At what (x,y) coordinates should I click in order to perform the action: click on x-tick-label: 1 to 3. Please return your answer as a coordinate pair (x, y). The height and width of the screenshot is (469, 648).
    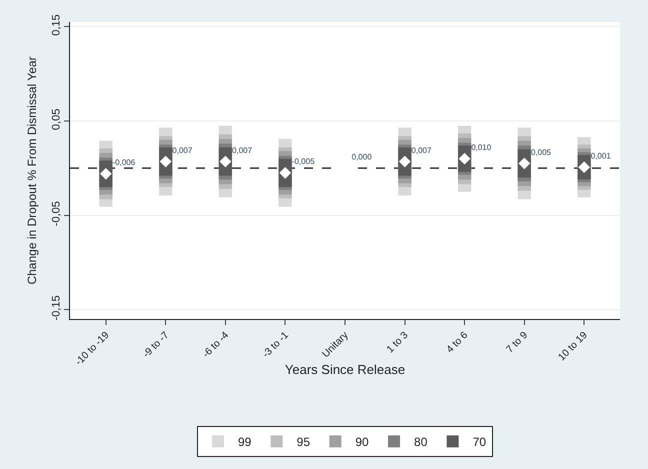
    Looking at the image, I should click on (397, 343).